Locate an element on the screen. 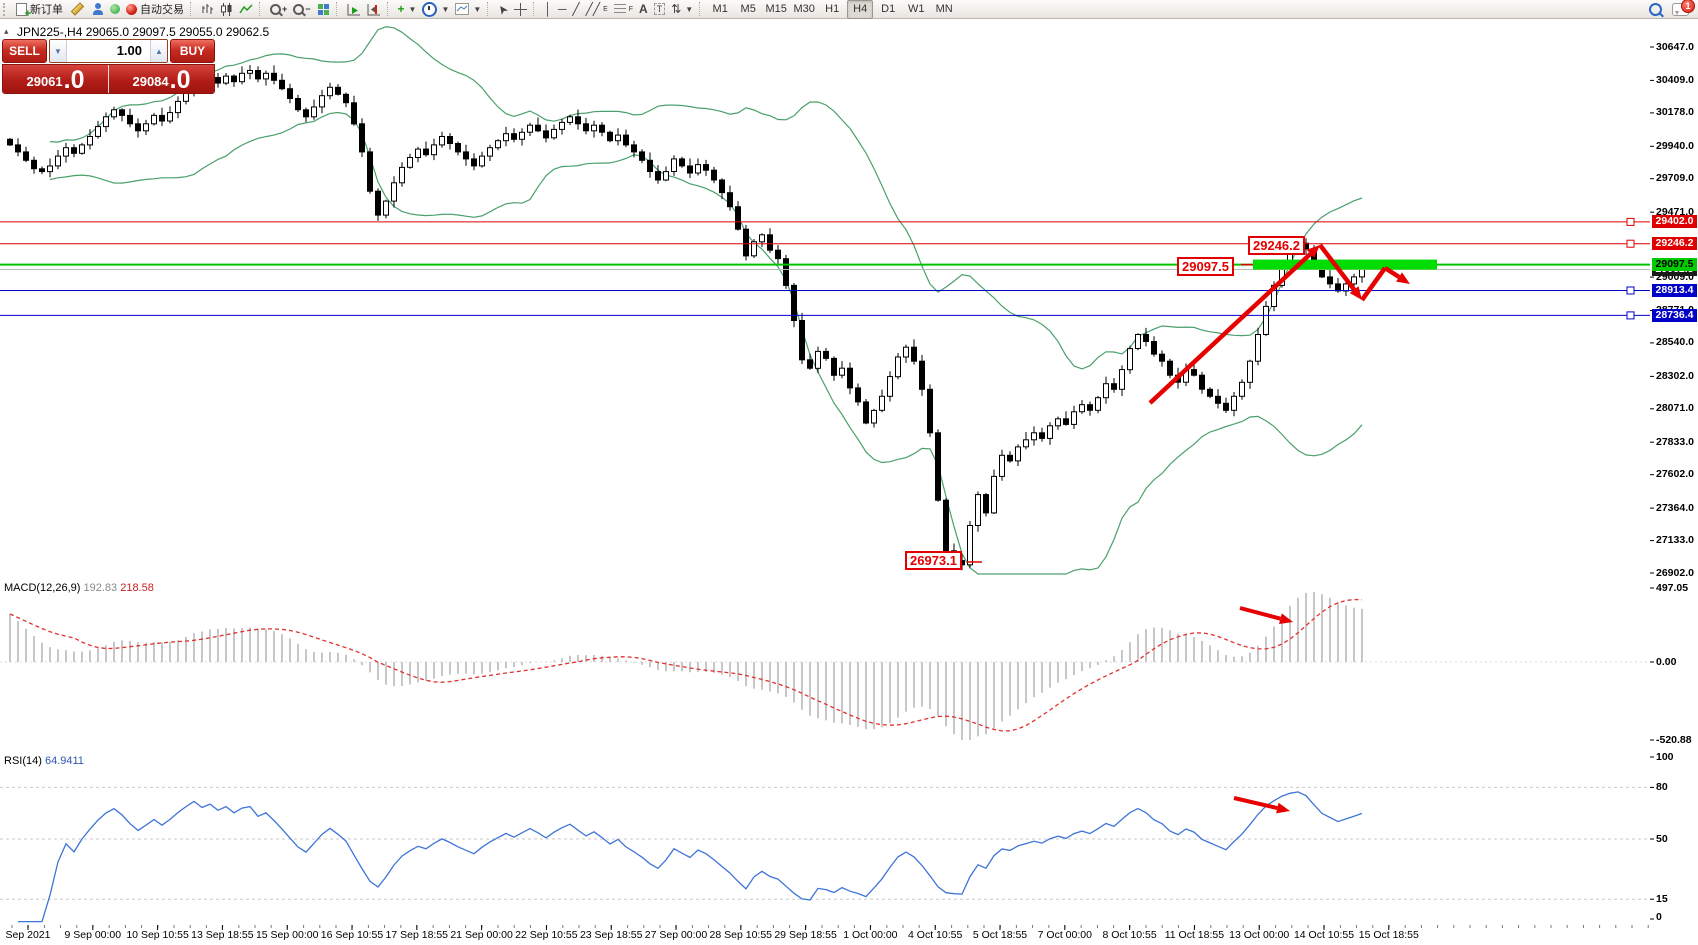  label-icon: T is located at coordinates (659, 9).